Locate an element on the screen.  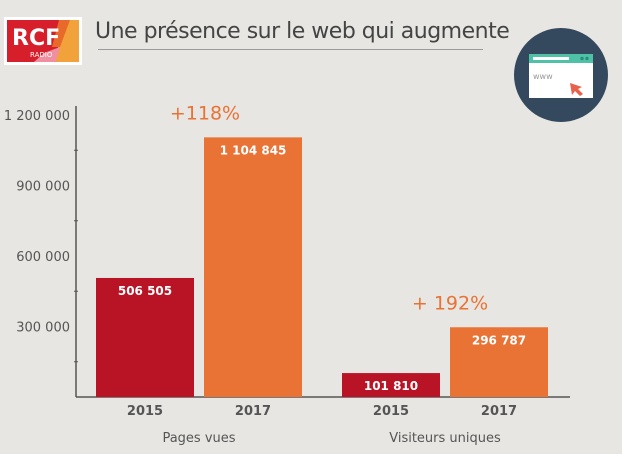
y-tick-label: 1 200 000 is located at coordinates (37, 116).